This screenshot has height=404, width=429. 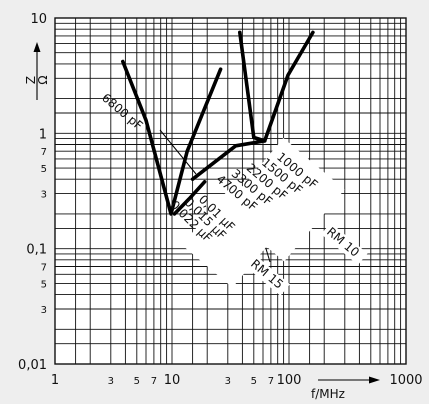 What do you see at coordinates (268, 275) in the screenshot?
I see `label-bg-rm15` at bounding box center [268, 275].